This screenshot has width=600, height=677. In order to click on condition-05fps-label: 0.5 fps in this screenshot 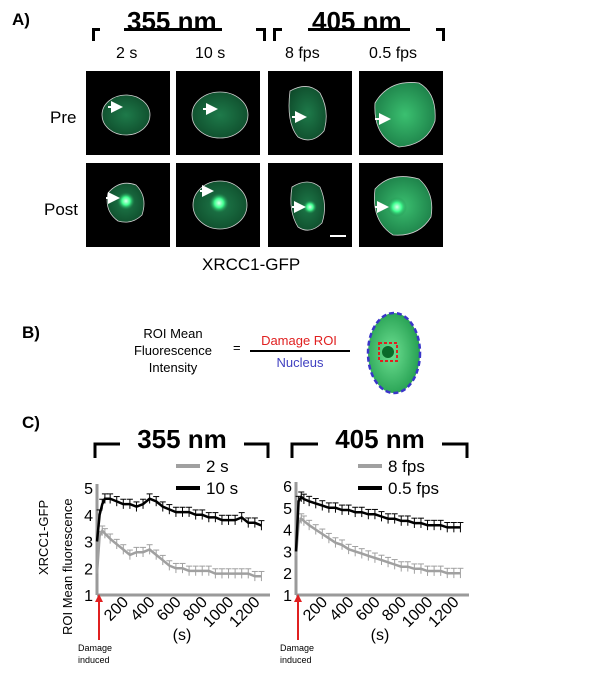, I will do `click(393, 53)`.